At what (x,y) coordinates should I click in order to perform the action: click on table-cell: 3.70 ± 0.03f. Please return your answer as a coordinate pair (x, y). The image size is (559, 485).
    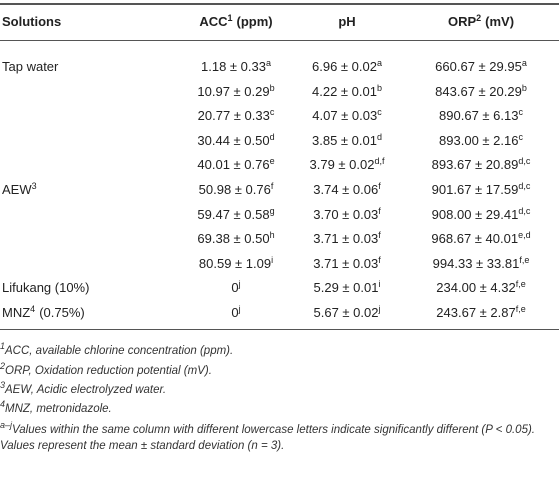
    Looking at the image, I should click on (347, 214).